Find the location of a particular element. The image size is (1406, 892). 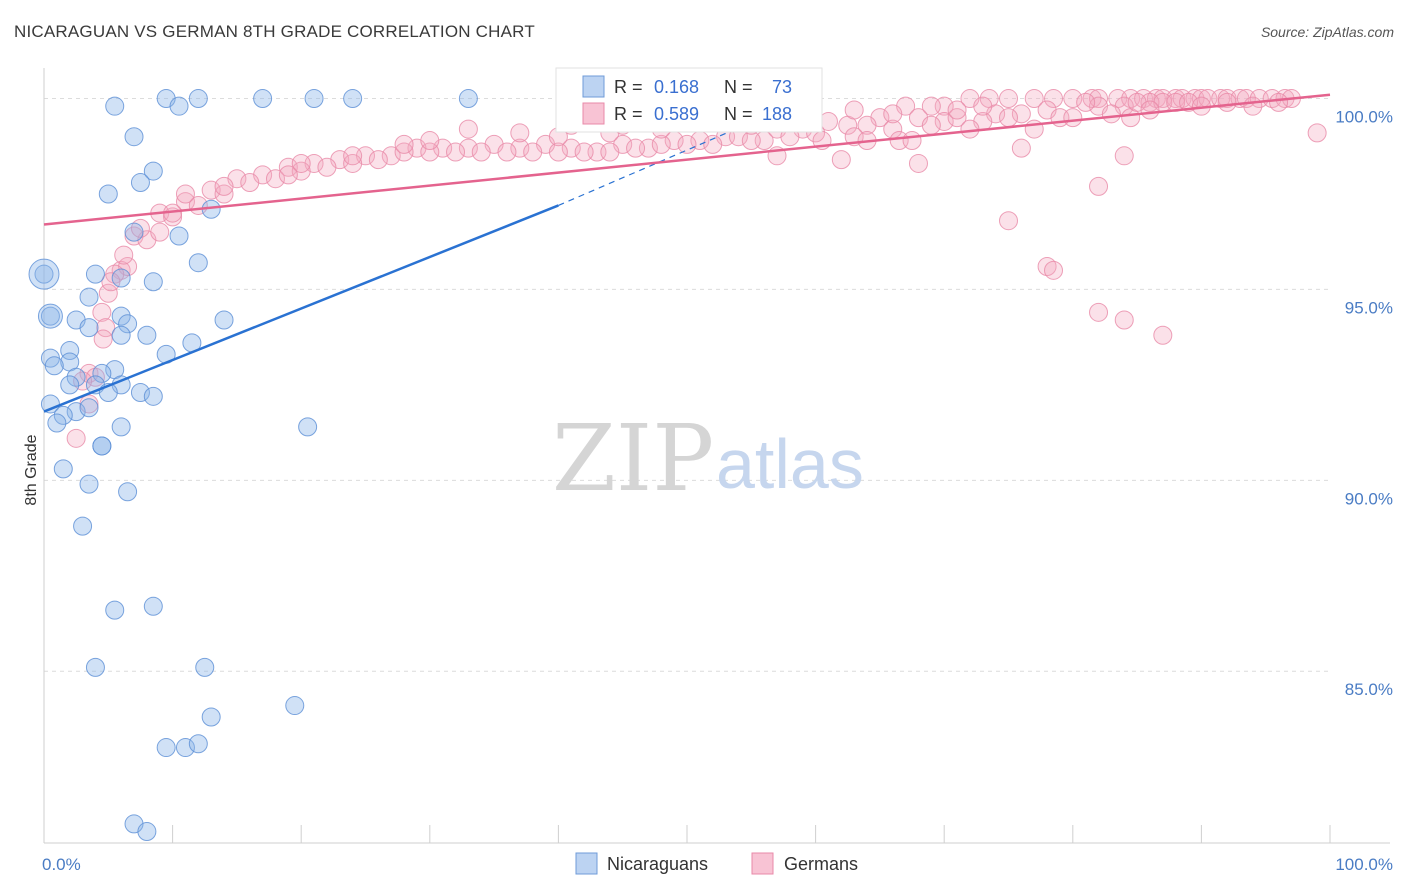

watermark-zip: ZIP is located at coordinates (633, 458).